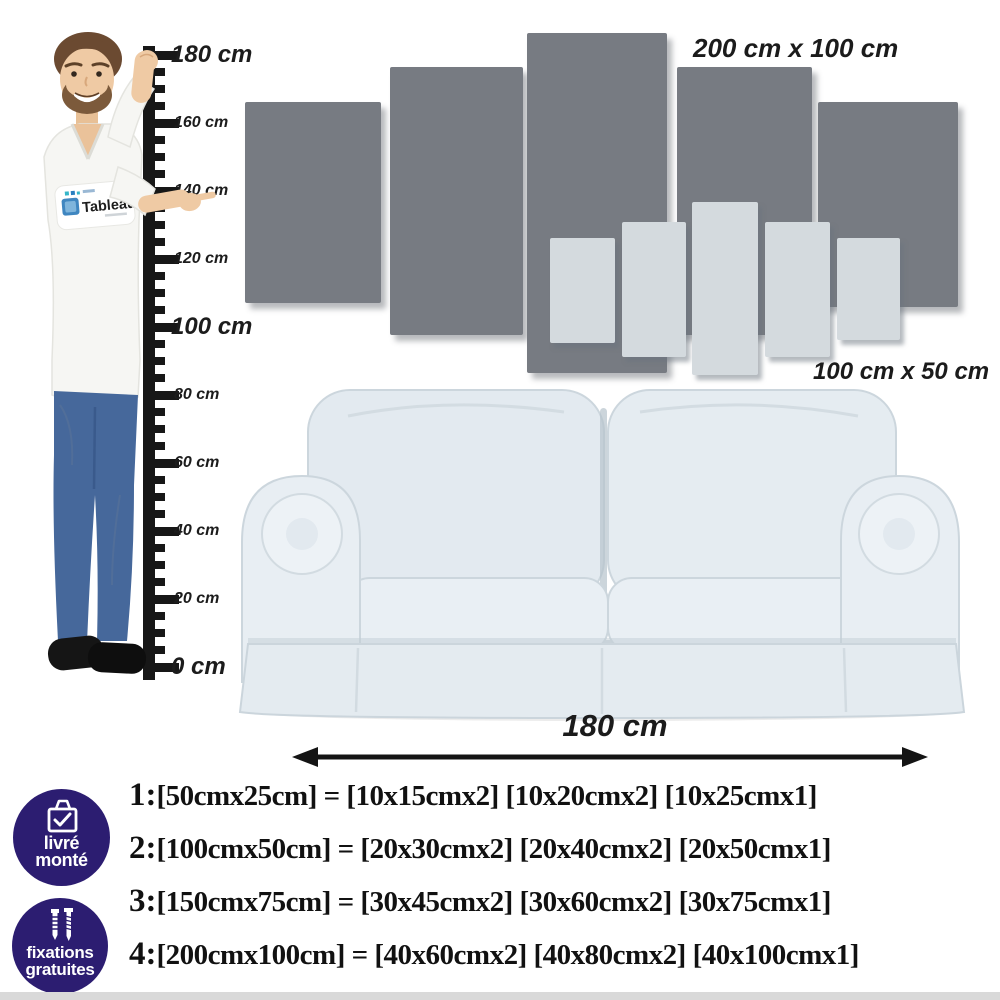 This screenshot has width=1000, height=1000. I want to click on man-tshirt, so click(93, 263).